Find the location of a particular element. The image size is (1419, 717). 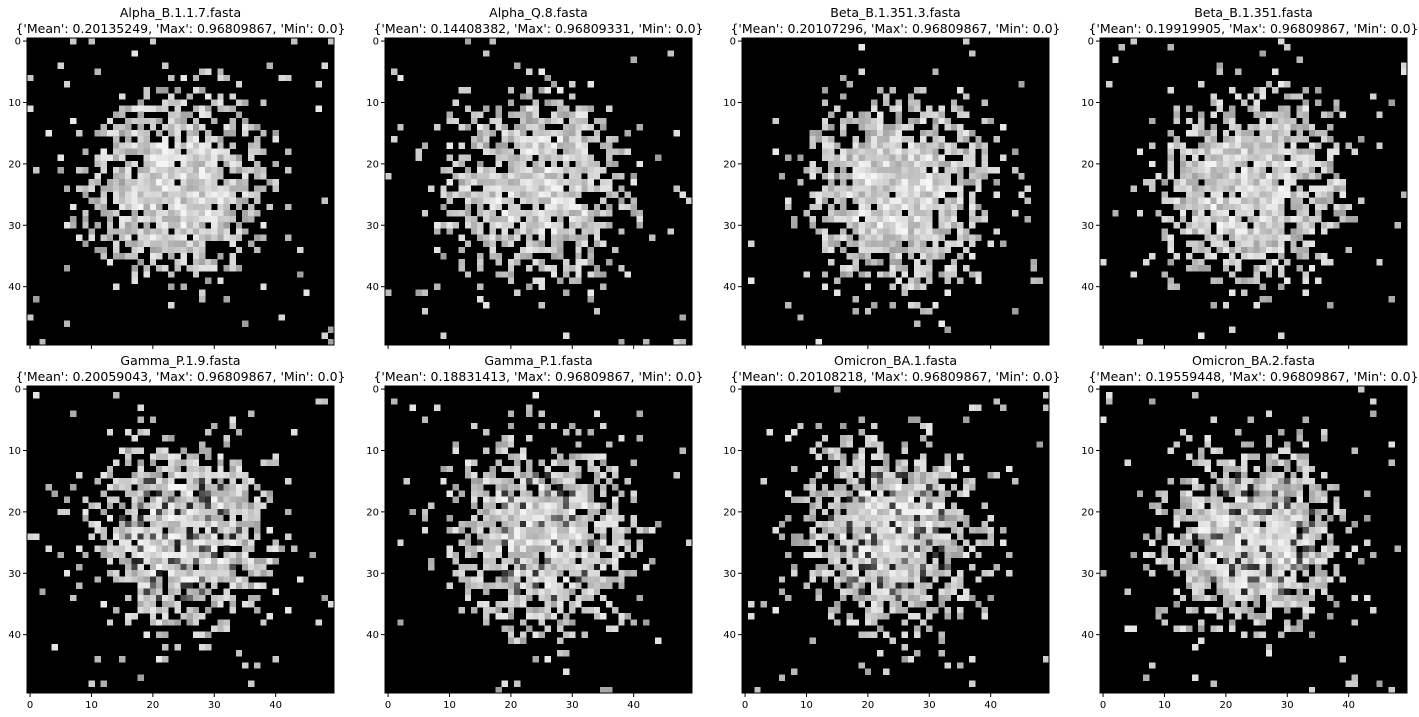

x-tick-label: 40 is located at coordinates (633, 705).